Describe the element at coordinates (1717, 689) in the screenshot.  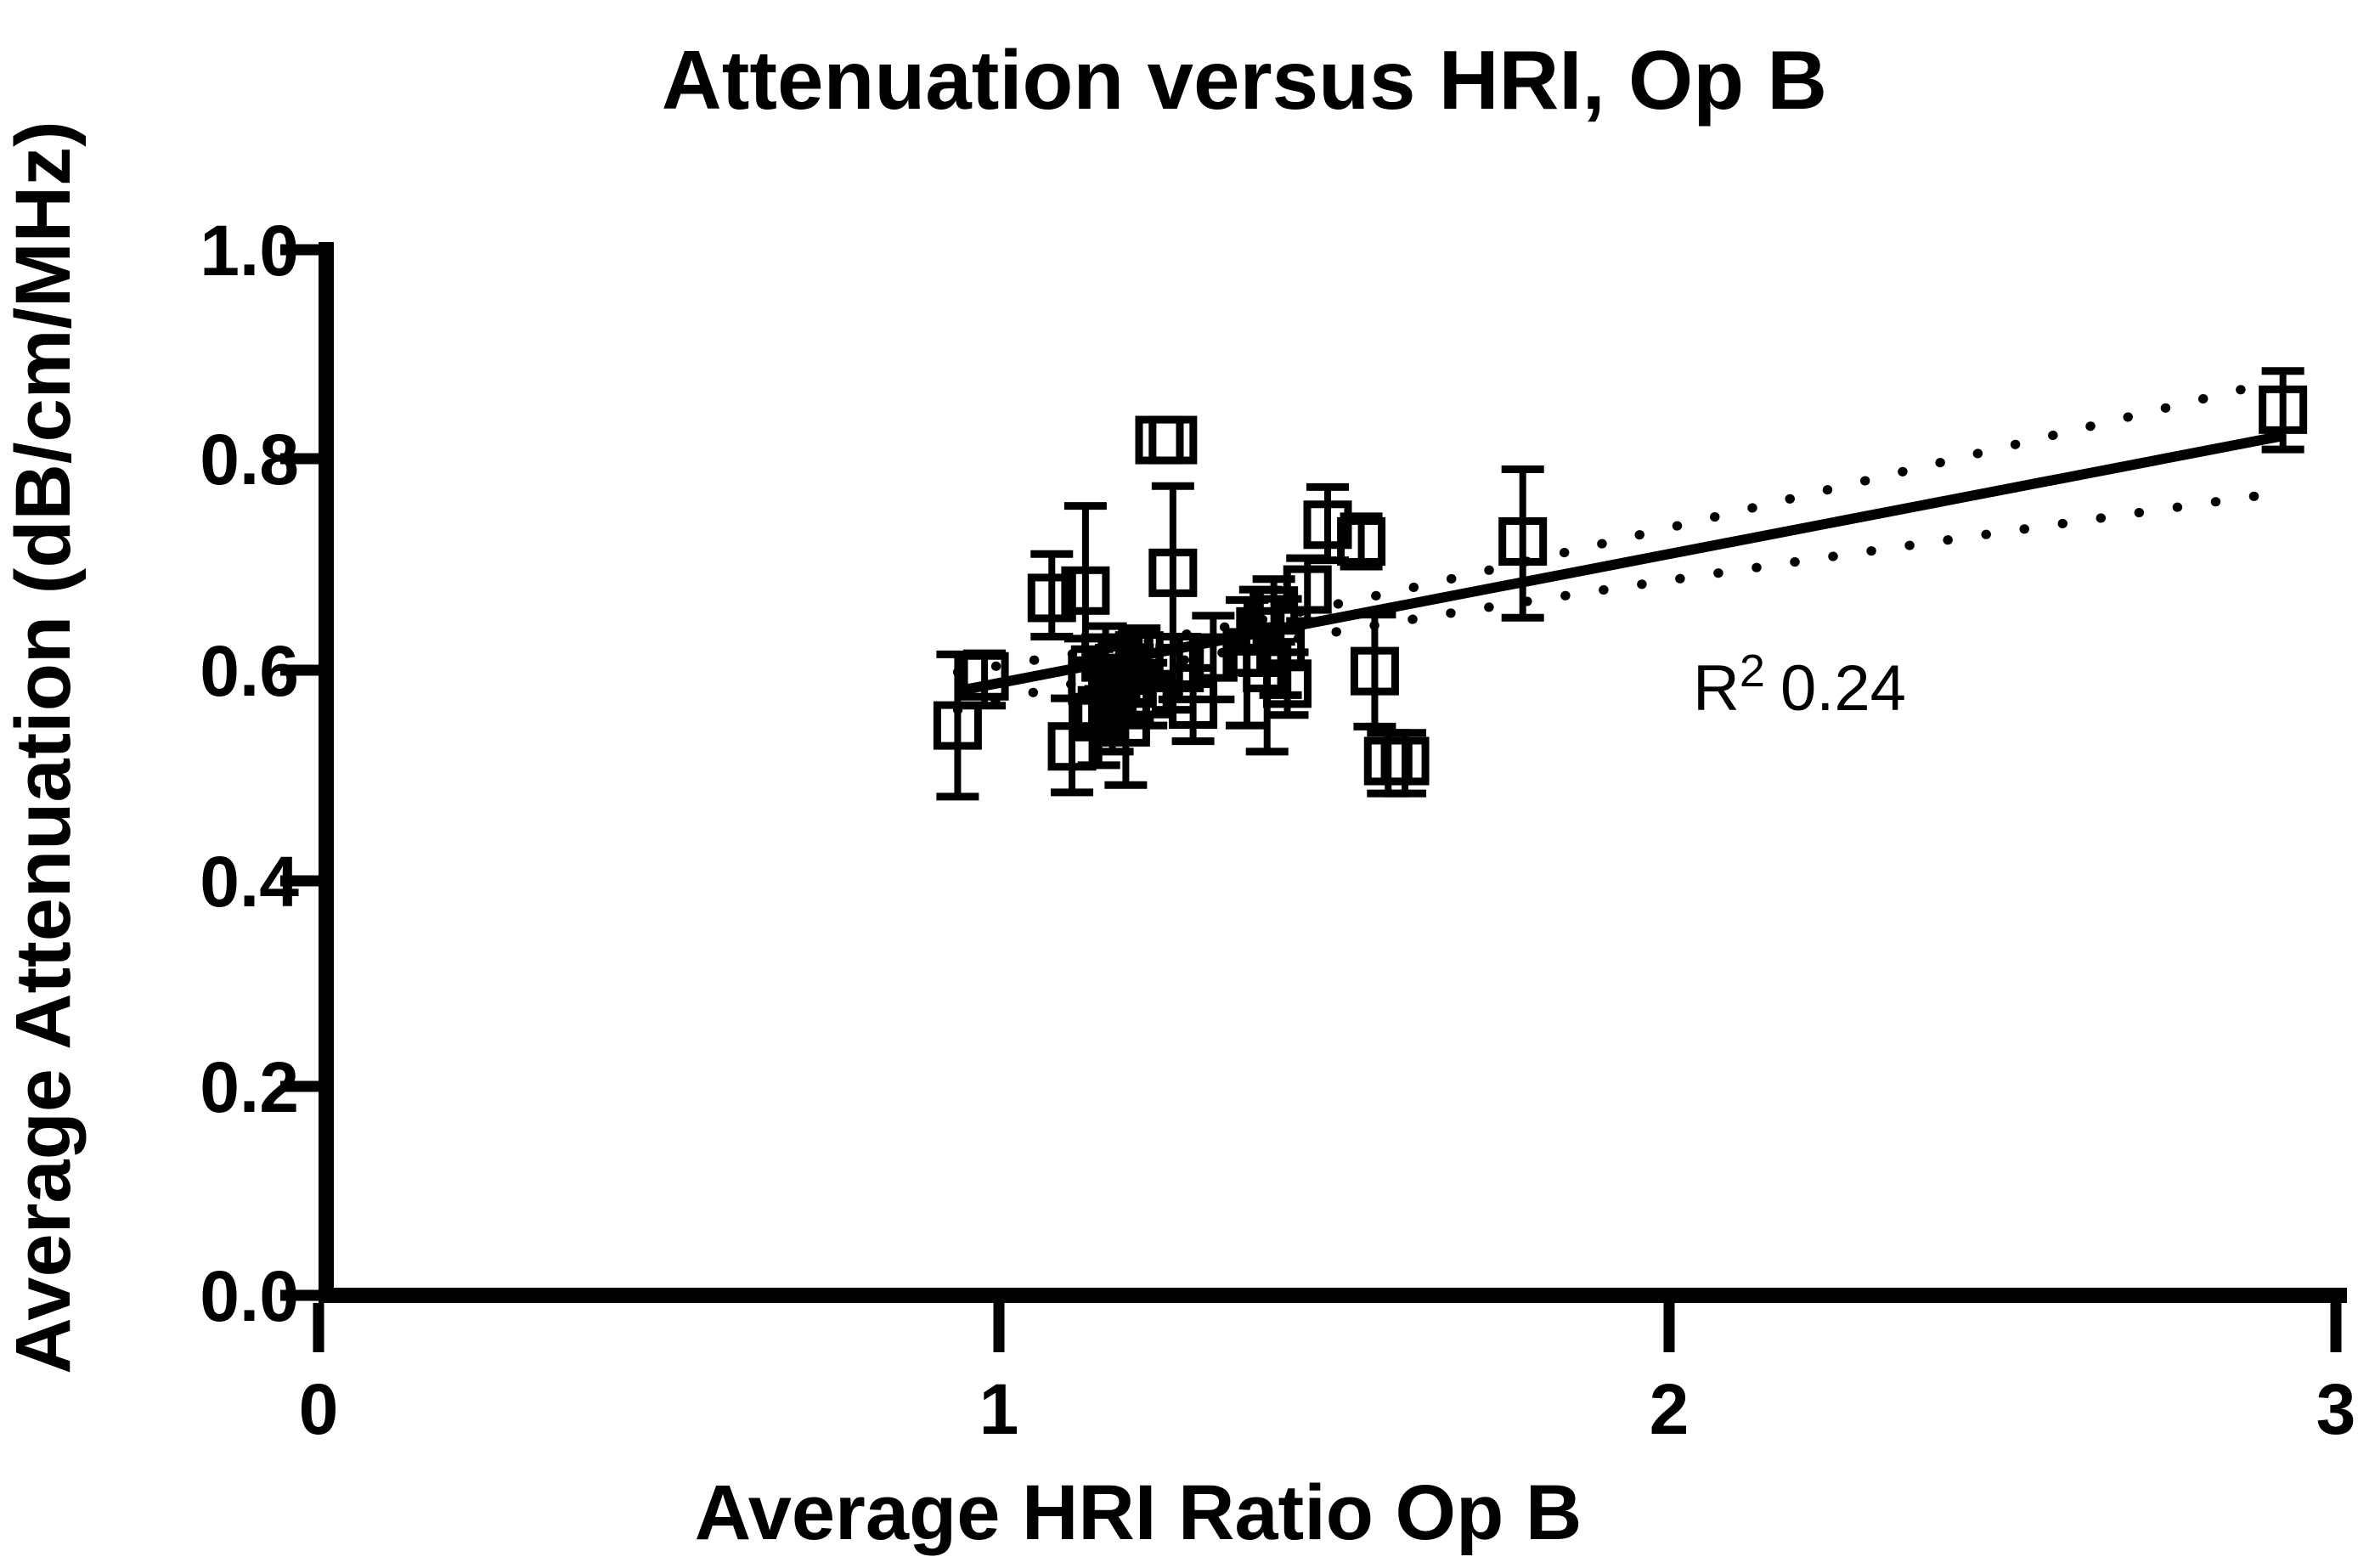
I see `r-squared-base: R` at that location.